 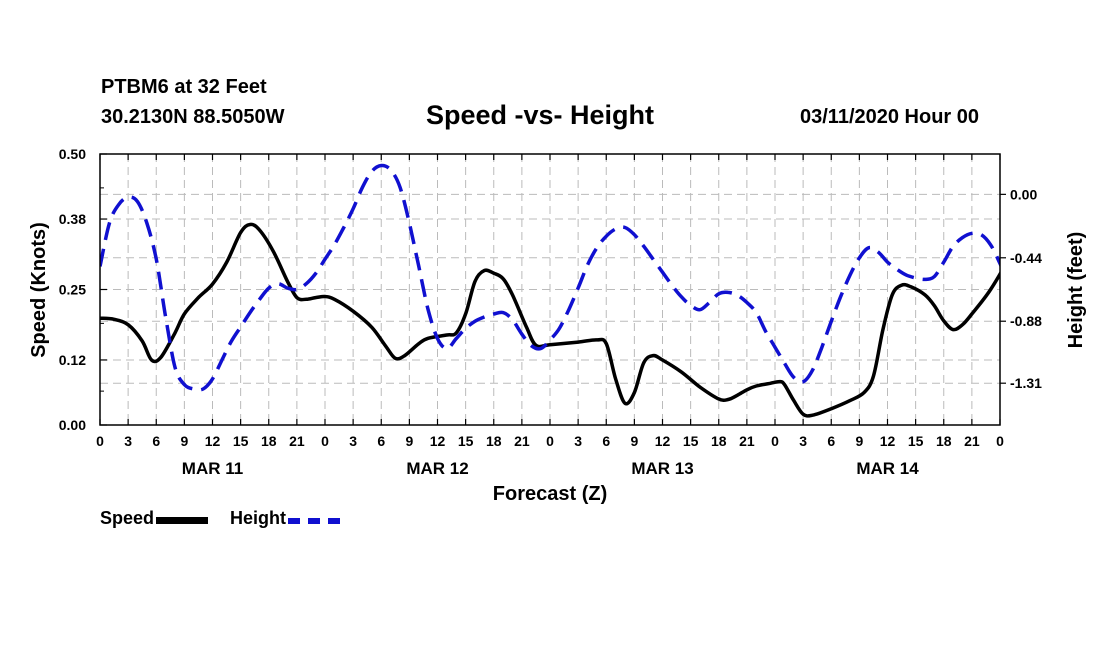 What do you see at coordinates (314, 520) in the screenshot?
I see `legend-height-swatch` at bounding box center [314, 520].